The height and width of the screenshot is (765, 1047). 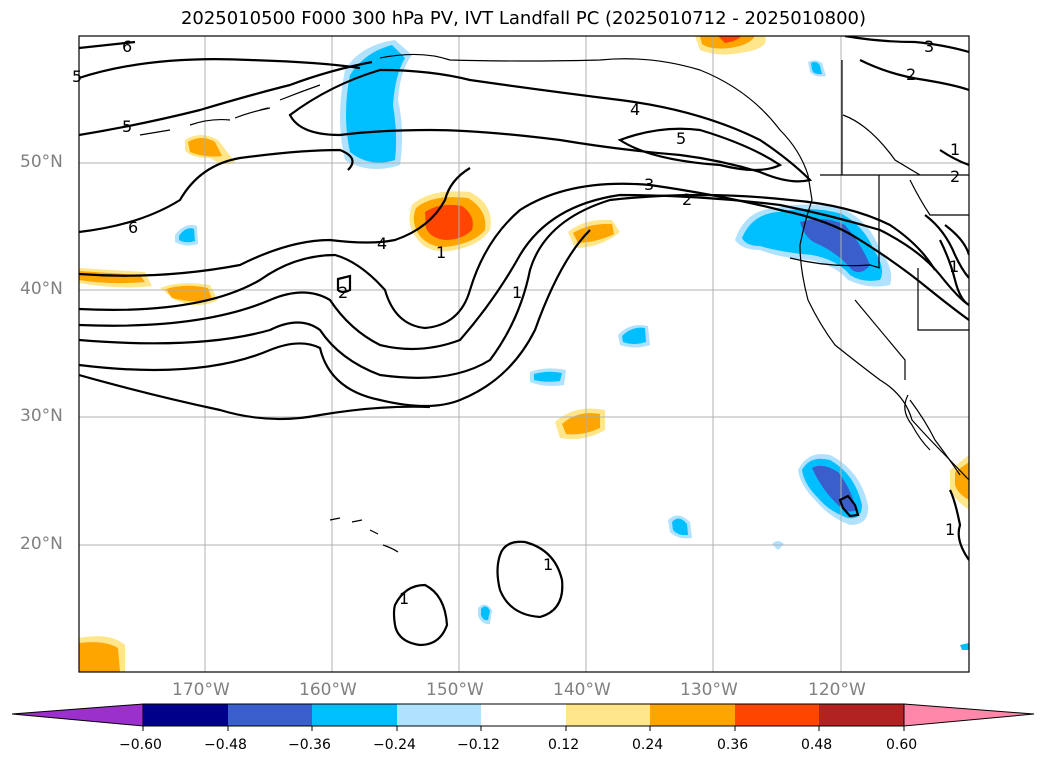 I want to click on lat-label: 30°N, so click(x=41, y=416).